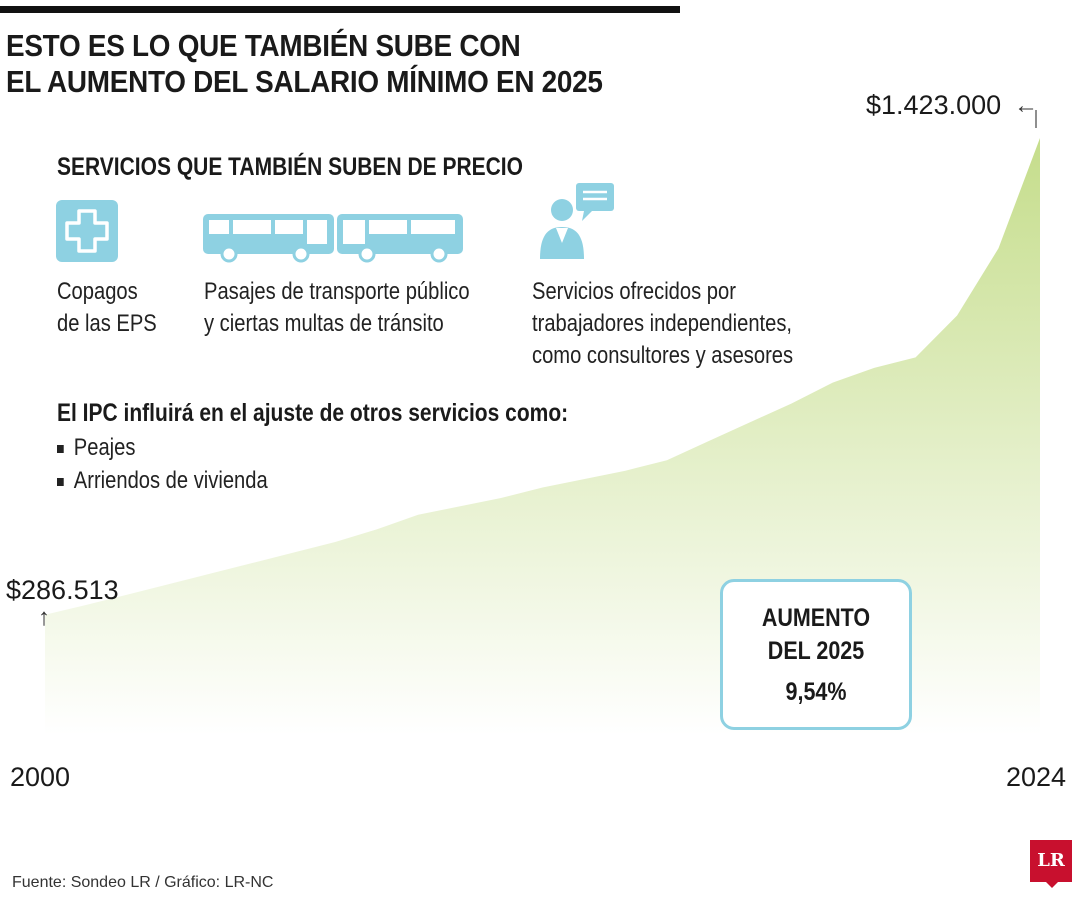  What do you see at coordinates (816, 692) in the screenshot?
I see `badge-value: 9,54%` at bounding box center [816, 692].